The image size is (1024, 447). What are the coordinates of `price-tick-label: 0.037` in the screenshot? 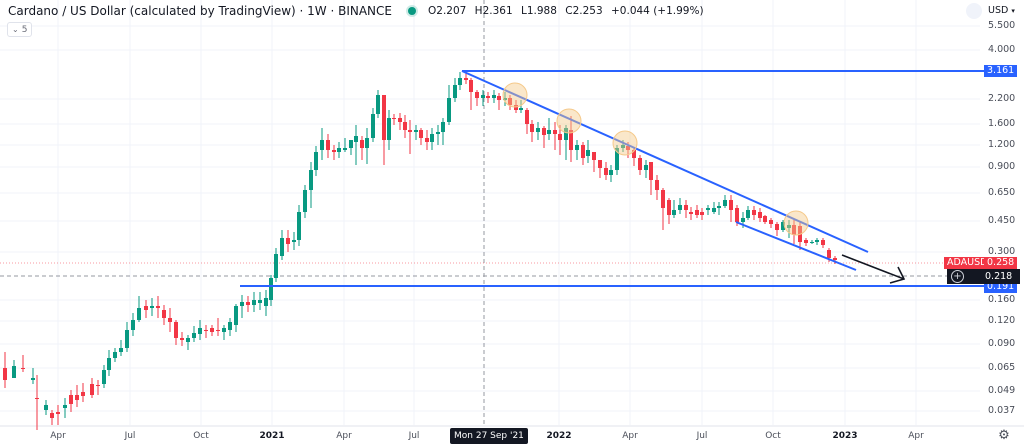 It's located at (1002, 410).